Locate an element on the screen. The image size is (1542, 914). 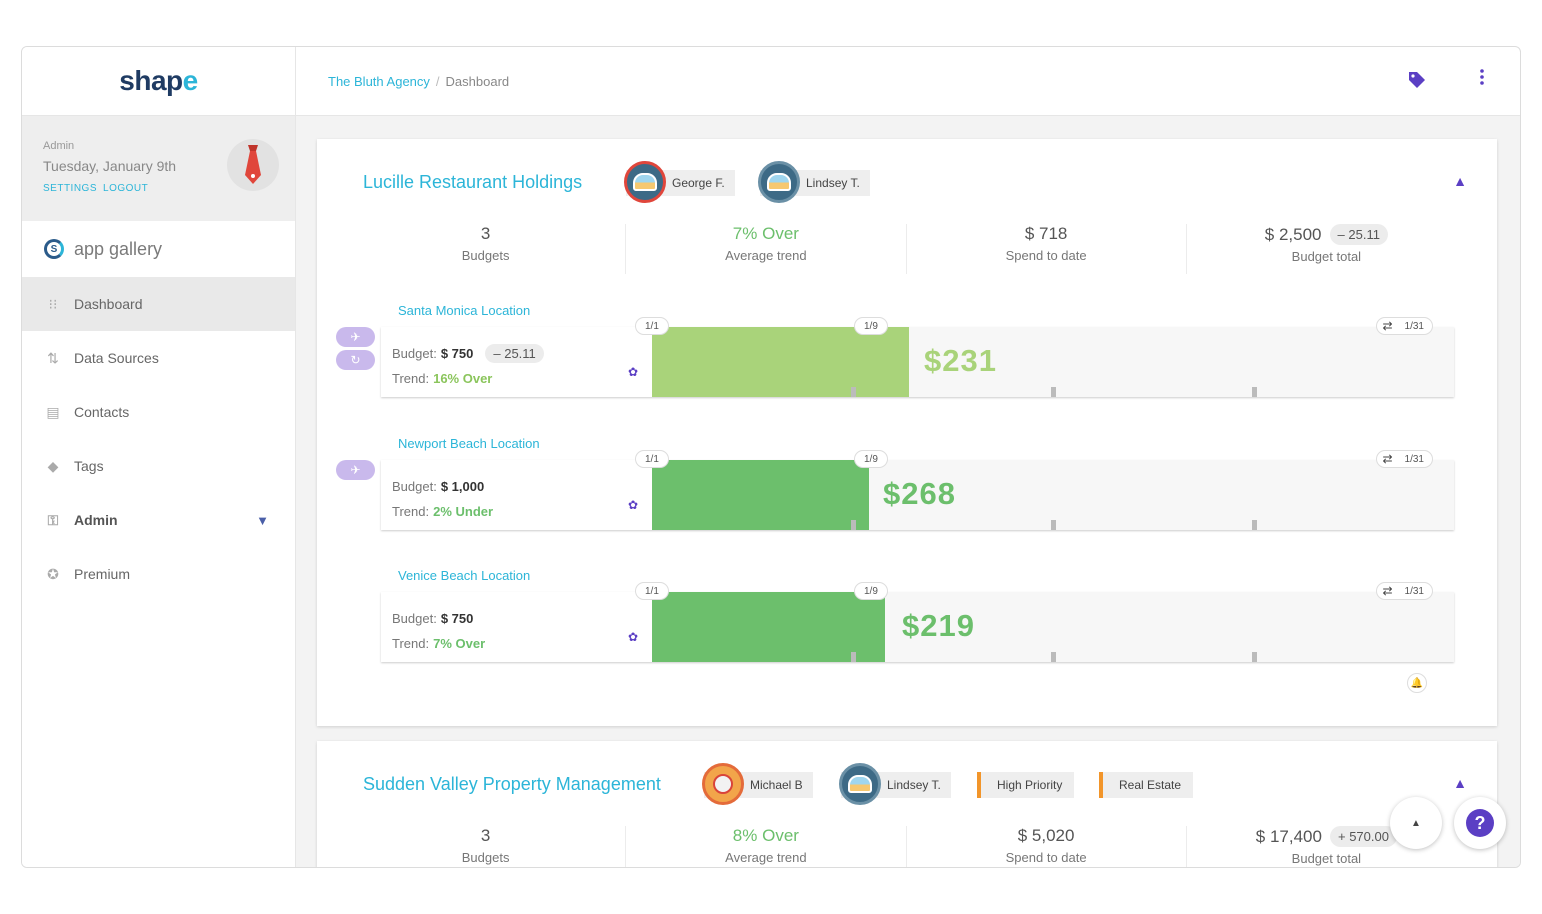
spend-amount: $219 is located at coordinates (938, 626).